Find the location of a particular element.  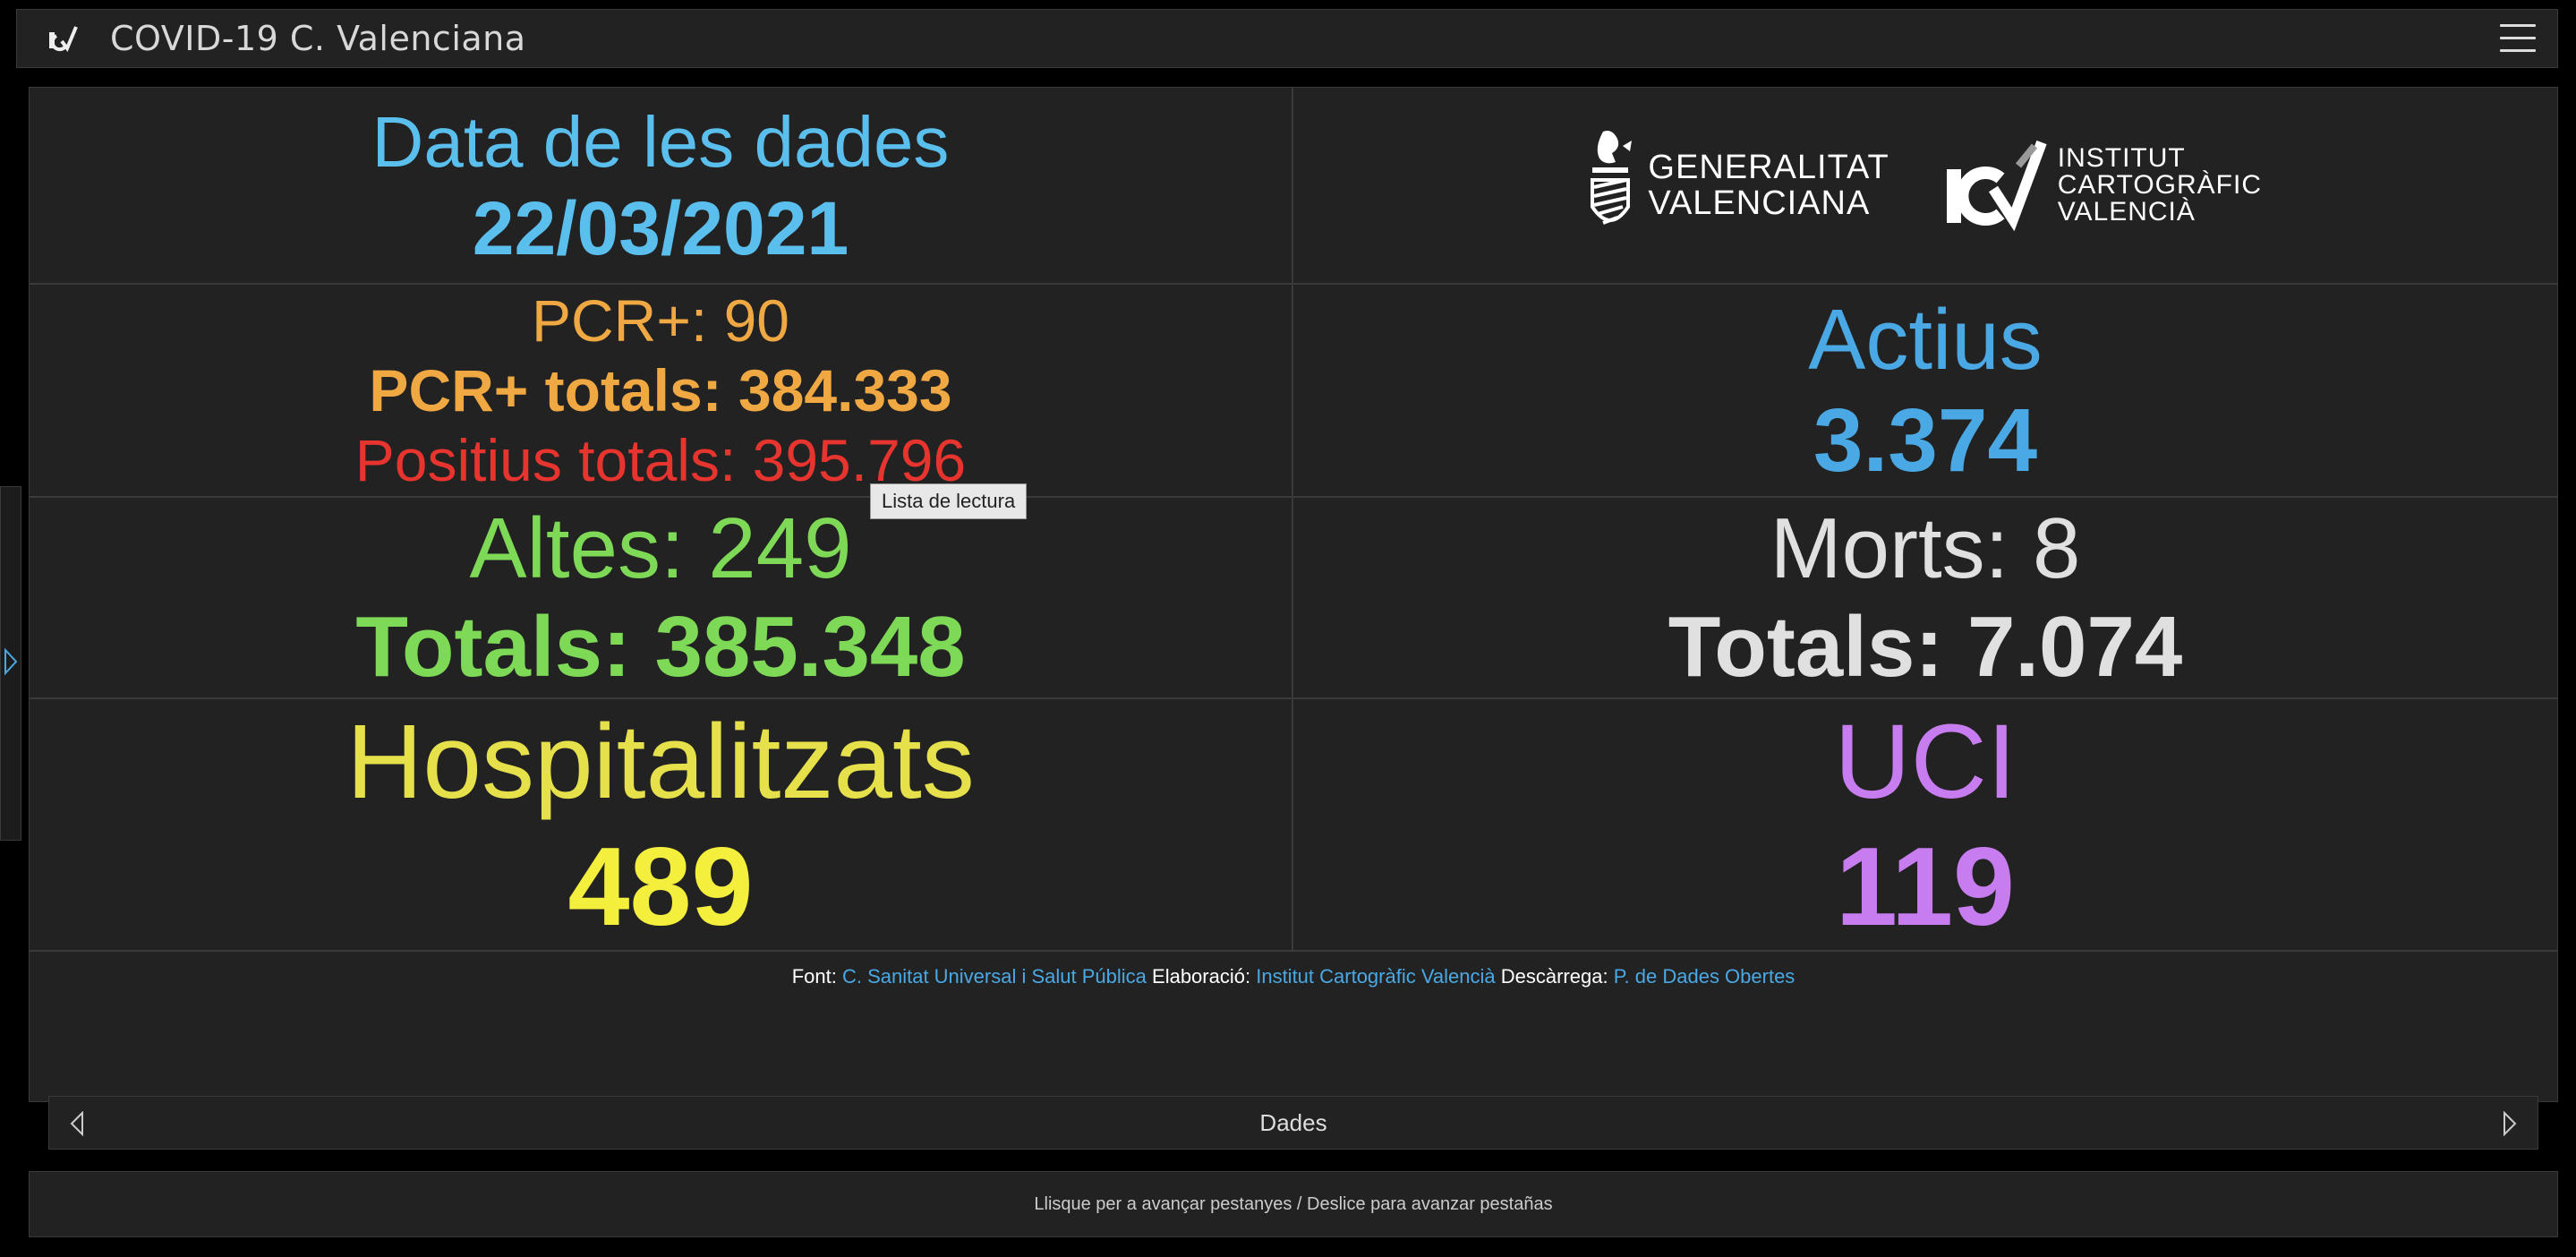

hamburger-menu-icon is located at coordinates (2518, 40).